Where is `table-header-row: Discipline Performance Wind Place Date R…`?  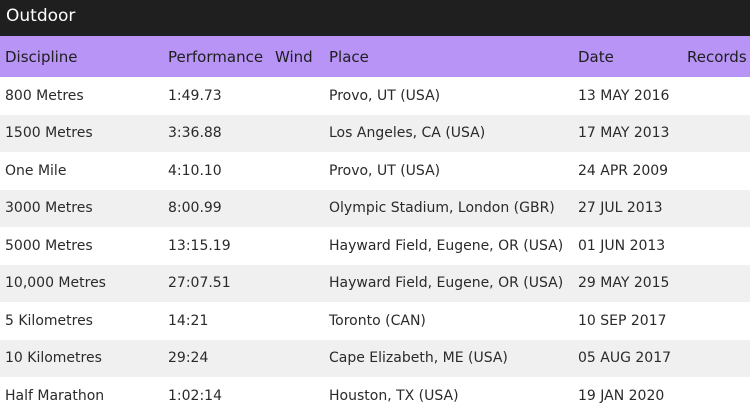 table-header-row: Discipline Performance Wind Place Date R… is located at coordinates (375, 56).